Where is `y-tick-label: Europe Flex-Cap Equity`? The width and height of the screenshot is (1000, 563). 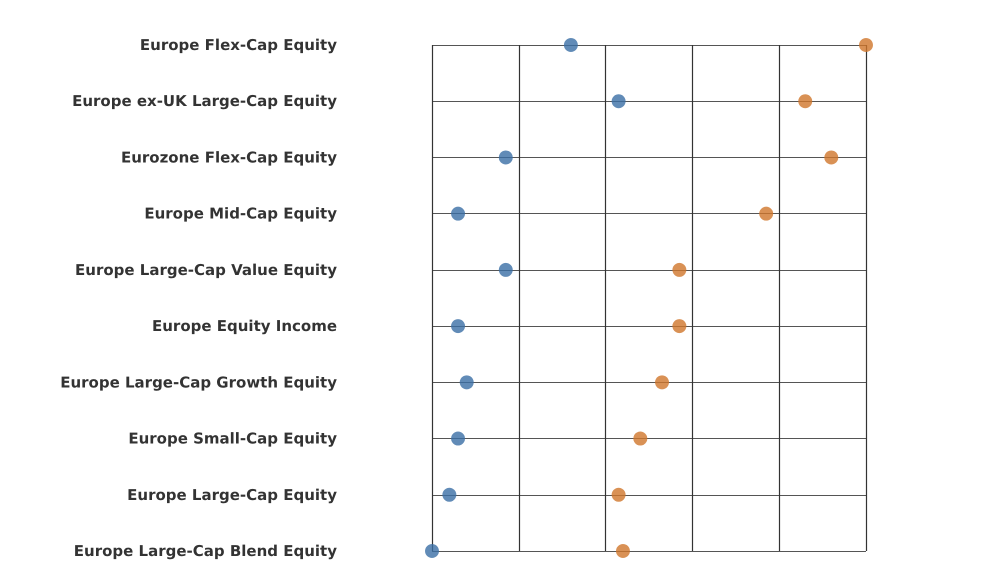 y-tick-label: Europe Flex-Cap Equity is located at coordinates (239, 45).